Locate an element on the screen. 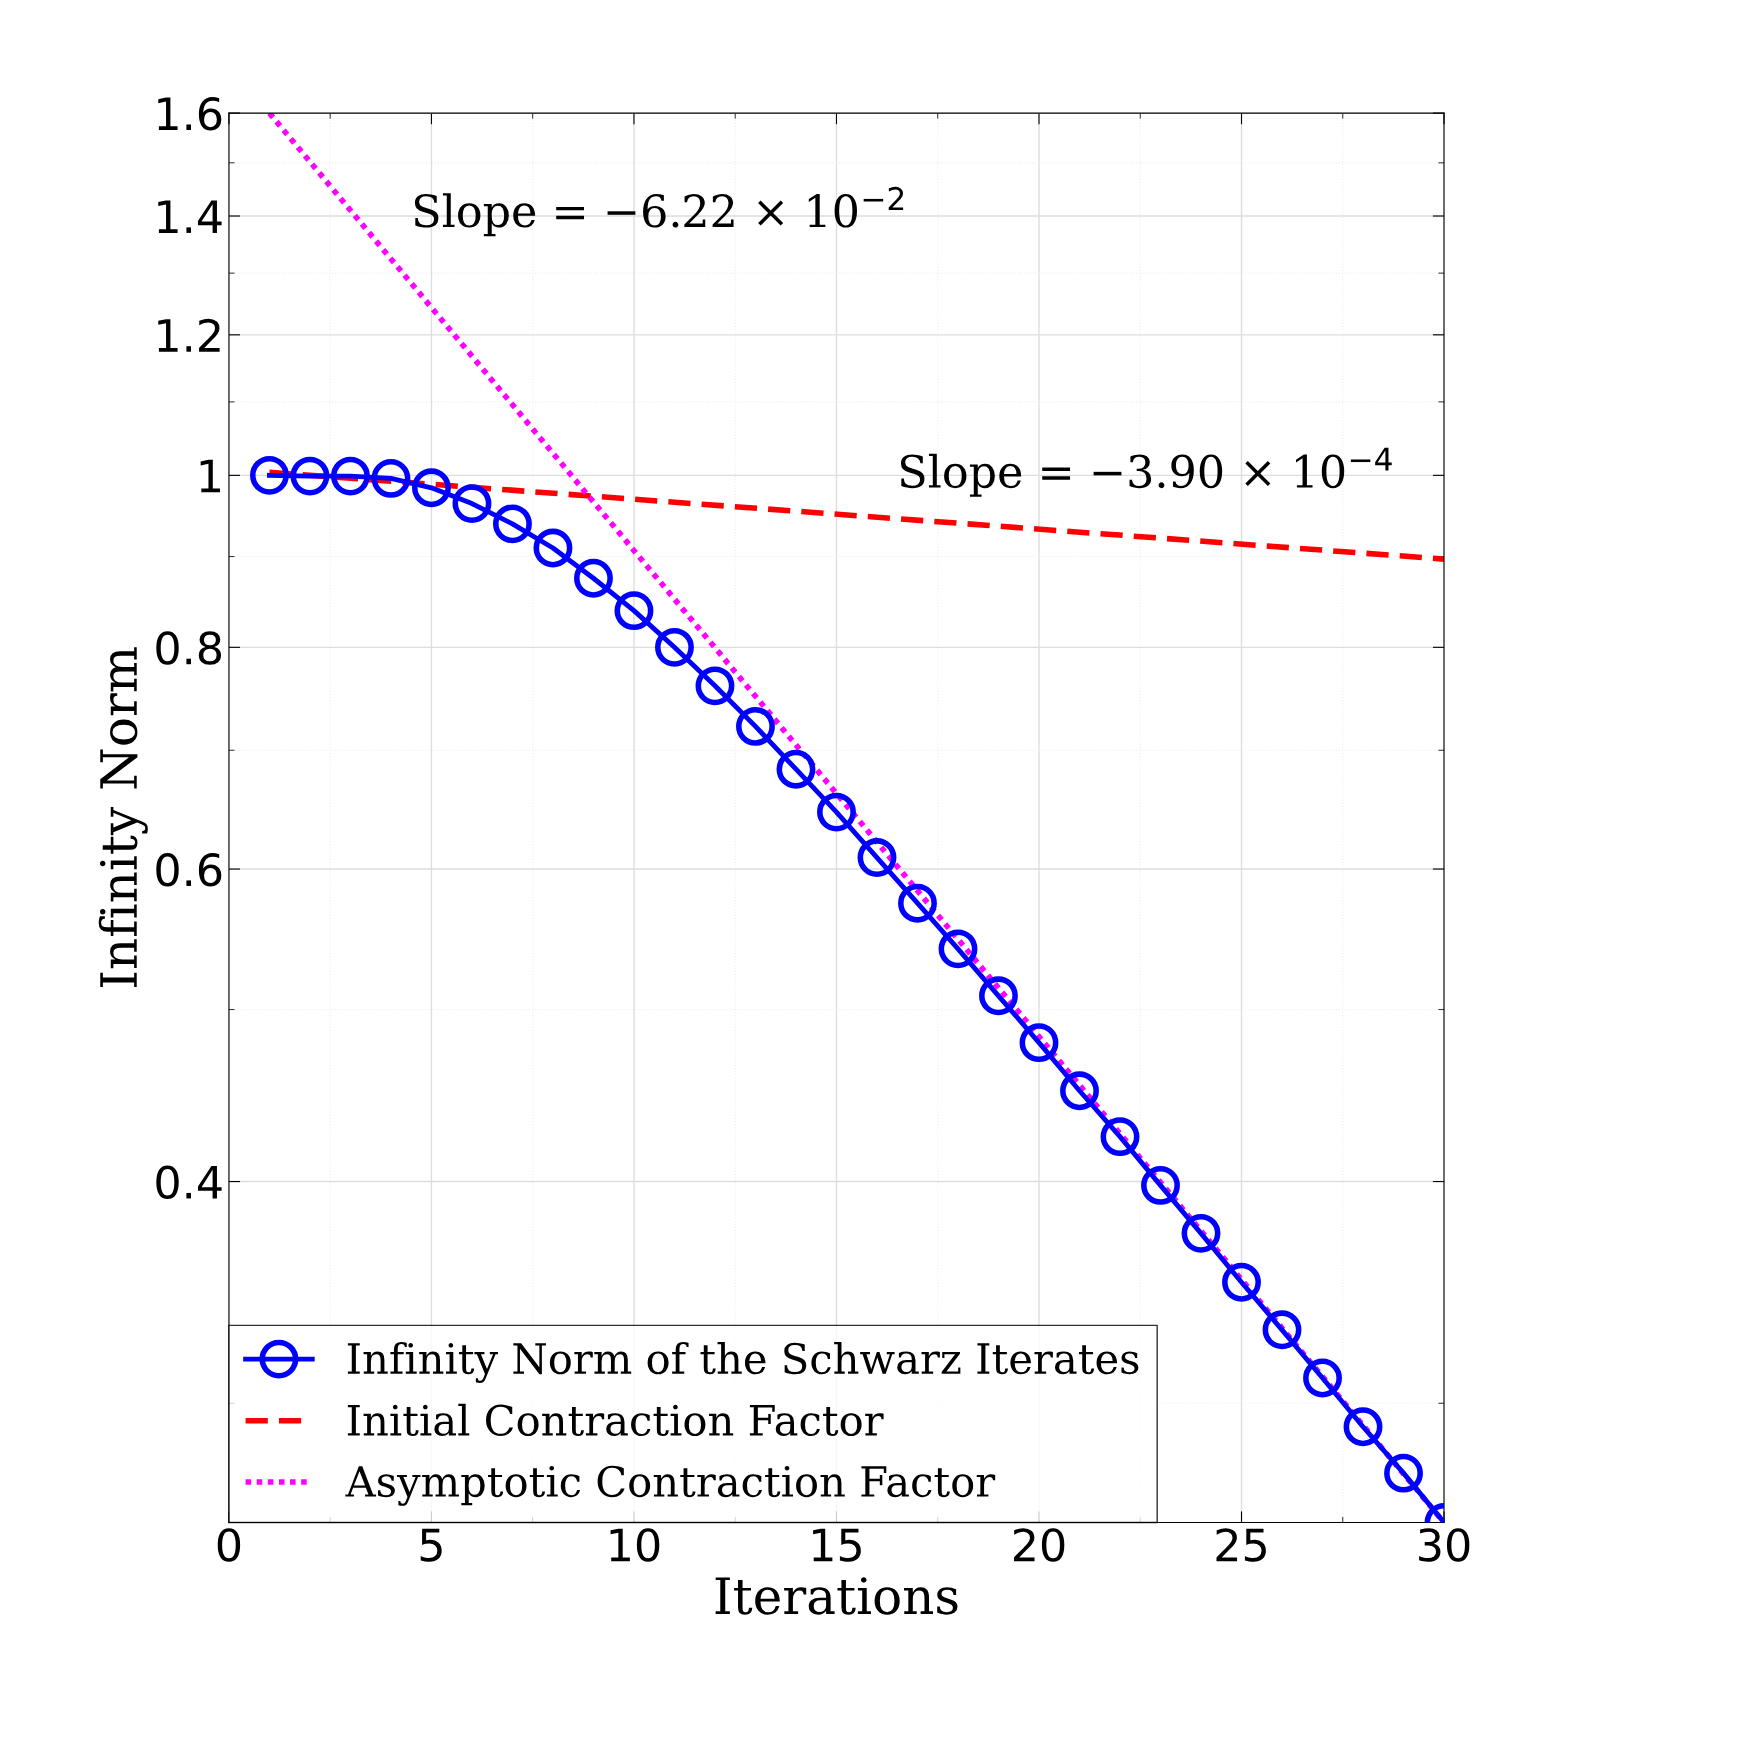  y-tick-label: 0.6 is located at coordinates (189, 869).